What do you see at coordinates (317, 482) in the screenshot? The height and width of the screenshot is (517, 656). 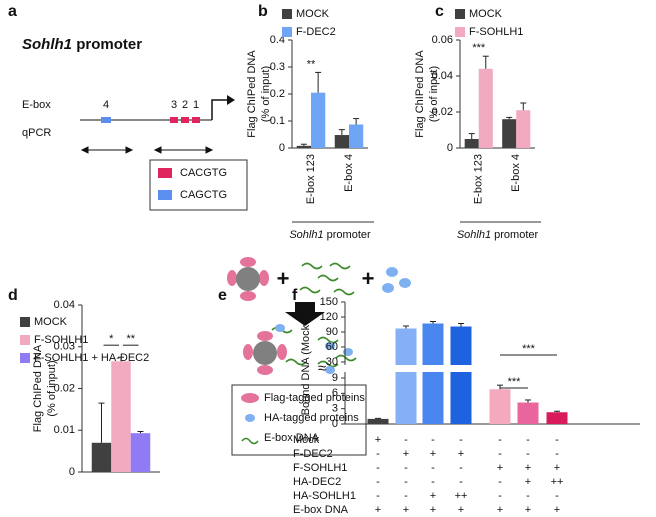 I see `condition-label: HA-DEC2` at bounding box center [317, 482].